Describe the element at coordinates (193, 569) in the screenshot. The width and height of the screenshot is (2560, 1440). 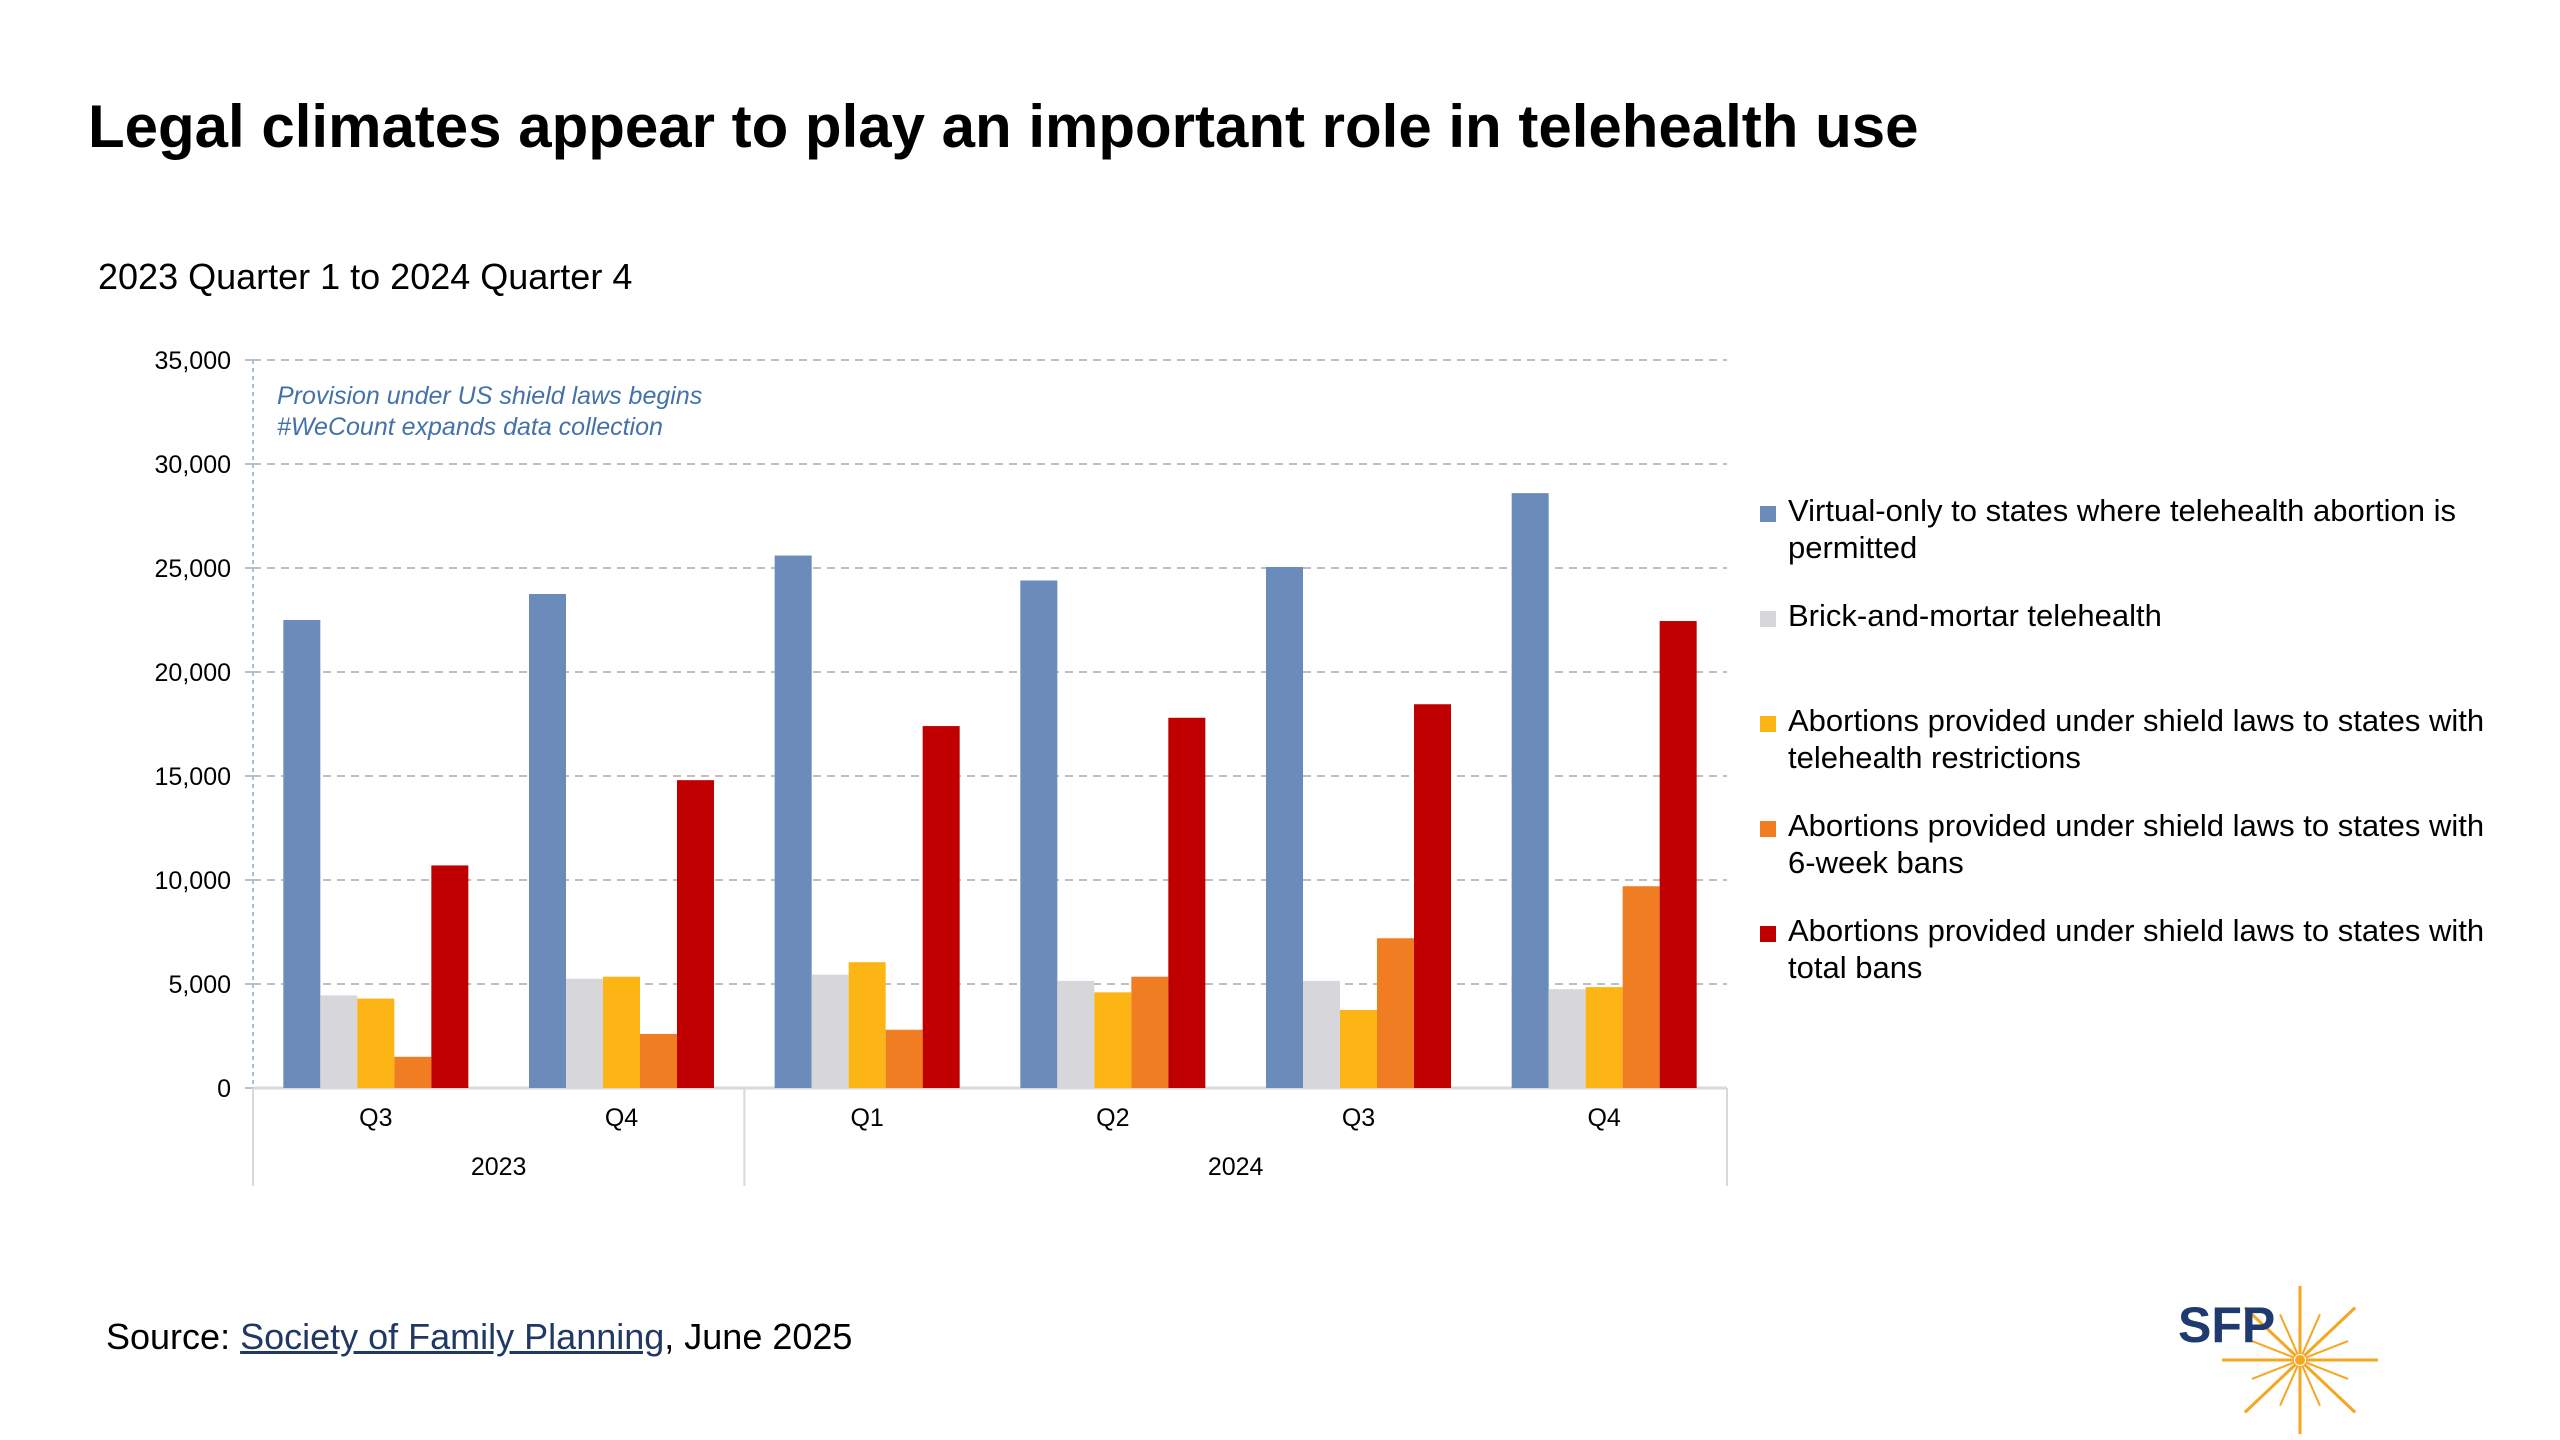
I see `y-tick-label: 25,000` at that location.